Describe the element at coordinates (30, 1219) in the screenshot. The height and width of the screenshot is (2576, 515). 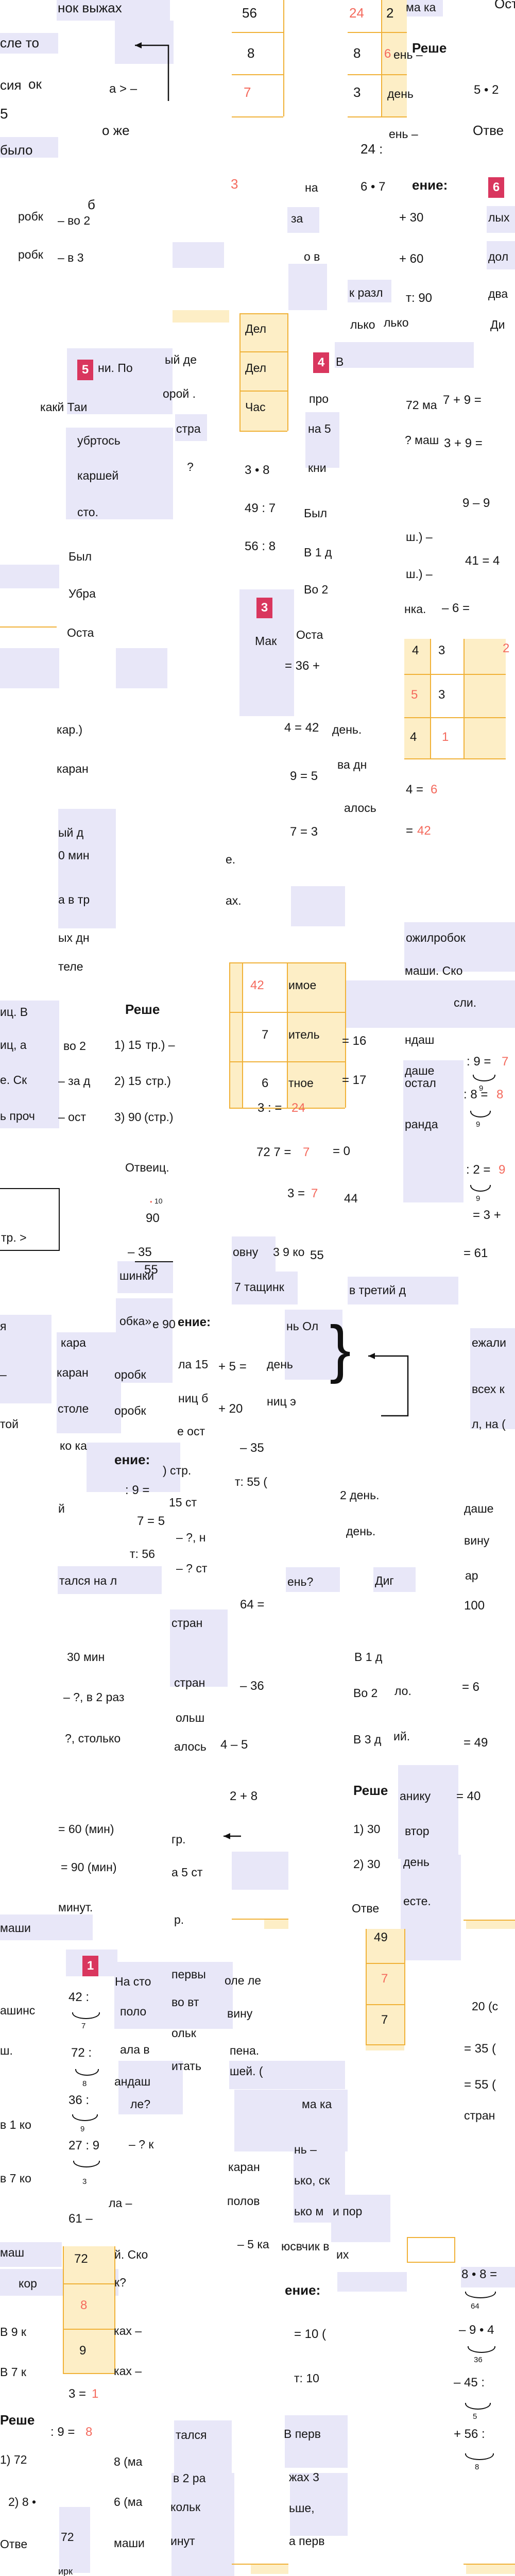
I see `answer-frame` at that location.